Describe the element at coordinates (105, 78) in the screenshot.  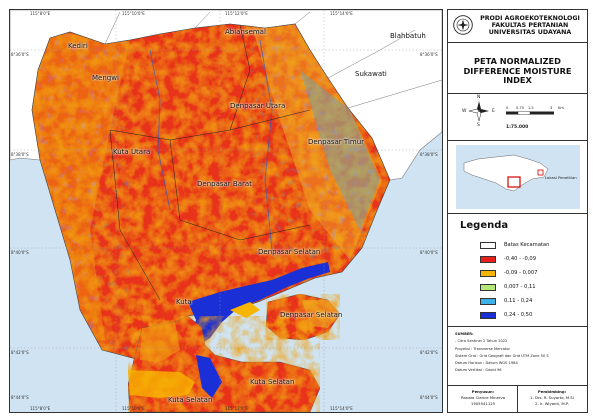
I see `place-label: Mengwi` at that location.